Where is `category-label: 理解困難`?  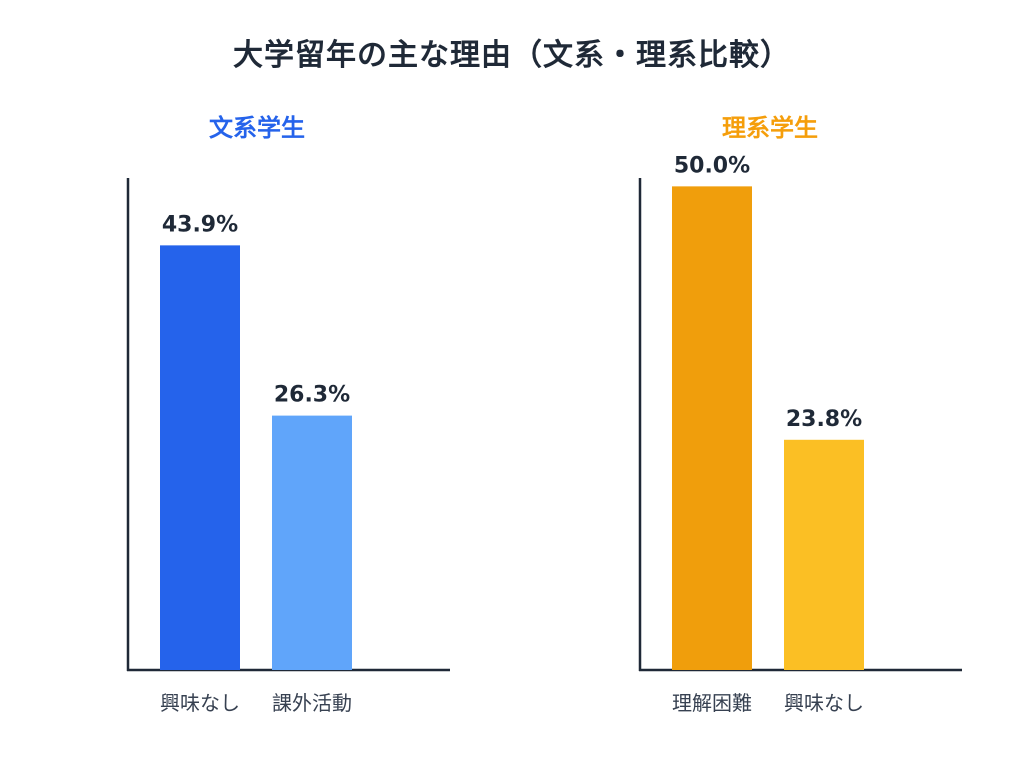
category-label: 理解困難 is located at coordinates (712, 703).